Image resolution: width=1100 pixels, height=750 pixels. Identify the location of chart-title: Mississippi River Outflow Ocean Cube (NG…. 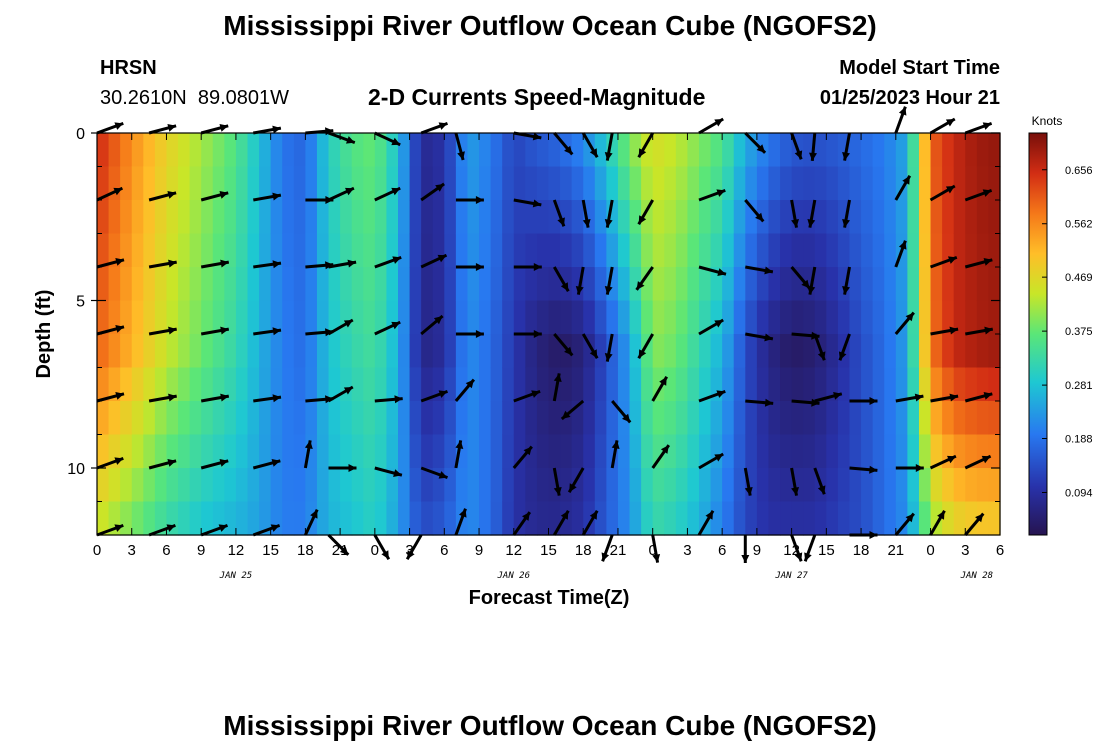
(550, 25).